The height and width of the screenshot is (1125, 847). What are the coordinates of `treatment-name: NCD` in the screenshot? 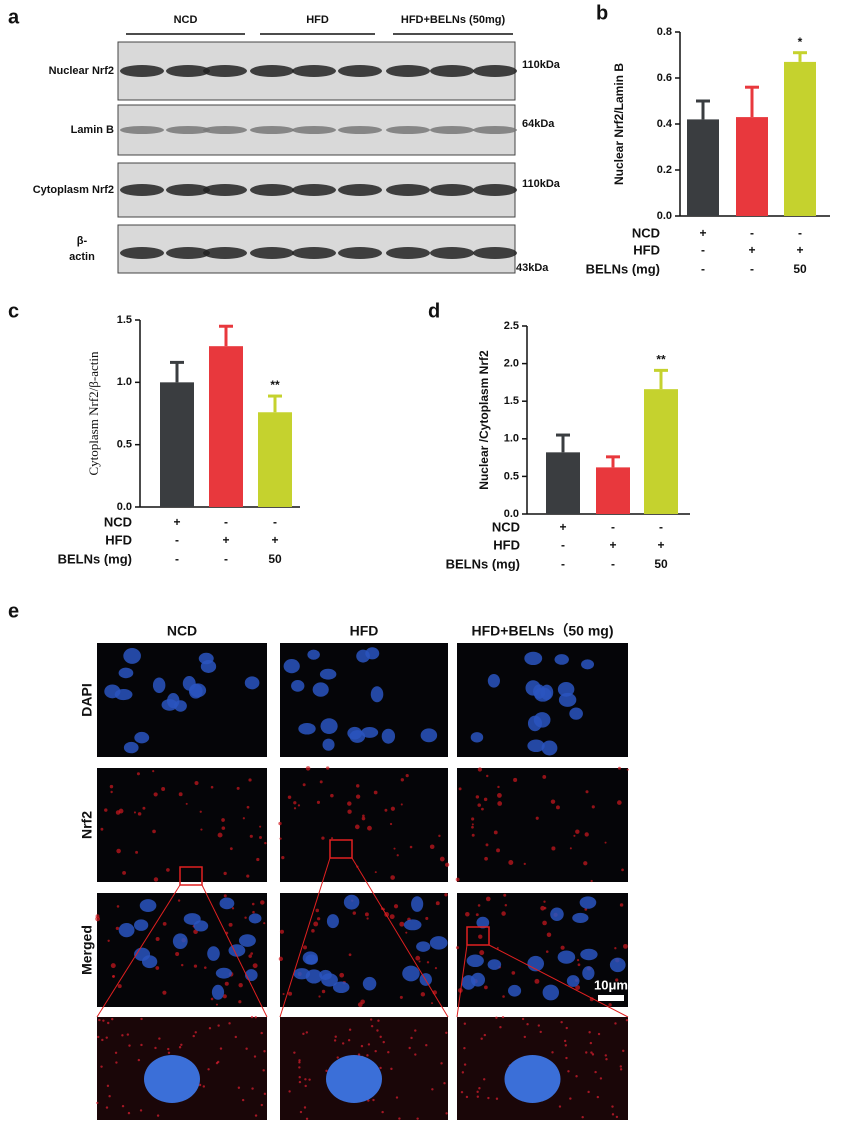 It's located at (118, 521).